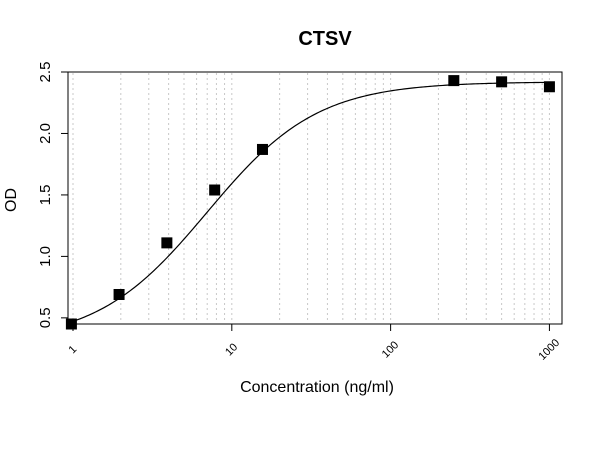 The width and height of the screenshot is (600, 450). I want to click on y-tick-label: 0.5, so click(45, 317).